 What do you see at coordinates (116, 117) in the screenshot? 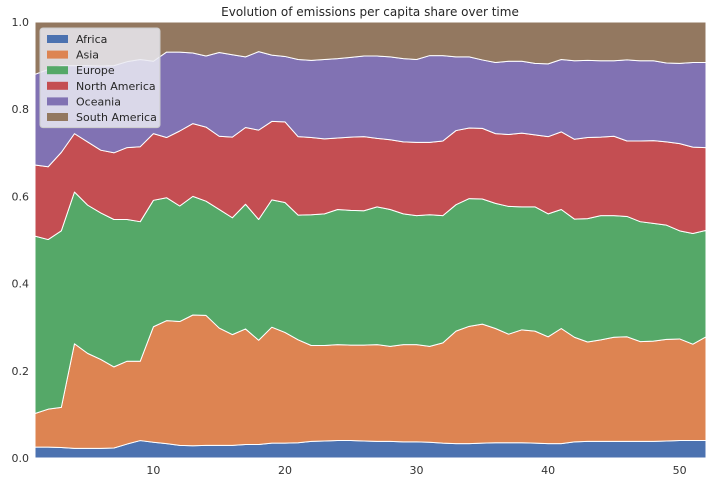
I see `legend-label-south-america: South America` at bounding box center [116, 117].